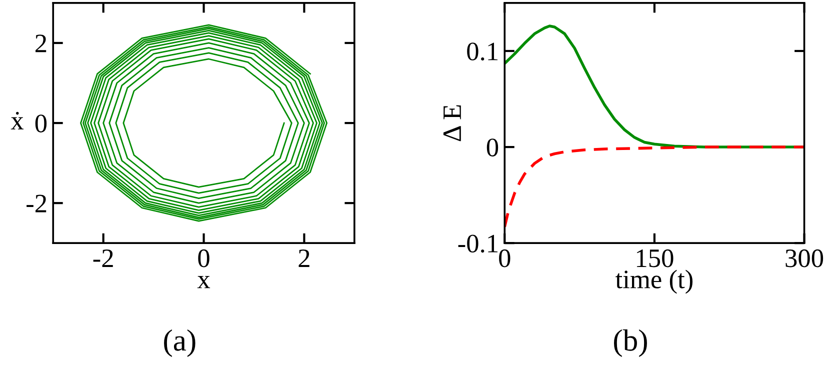 The height and width of the screenshot is (370, 830). I want to click on y-tick-label: 0.1, so click(482, 51).